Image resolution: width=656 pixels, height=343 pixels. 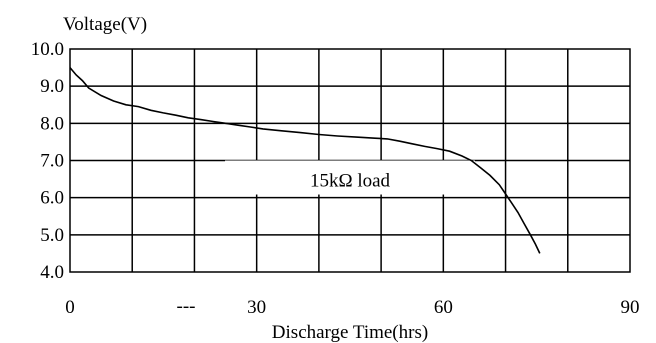 I want to click on y-tick-label: 10.0, so click(x=47, y=49).